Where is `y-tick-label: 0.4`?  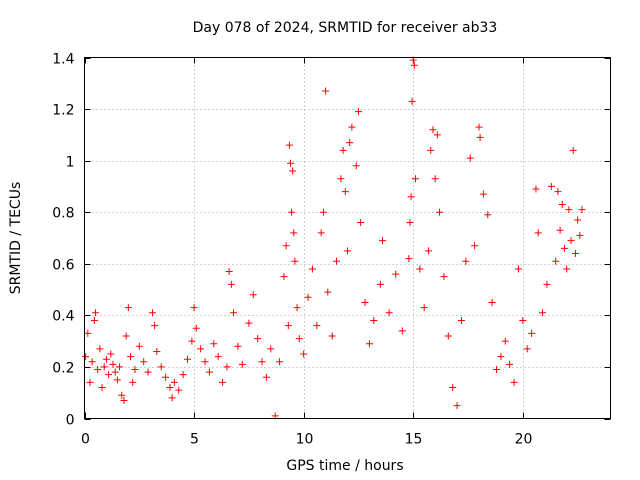
y-tick-label: 0.4 is located at coordinates (63, 317).